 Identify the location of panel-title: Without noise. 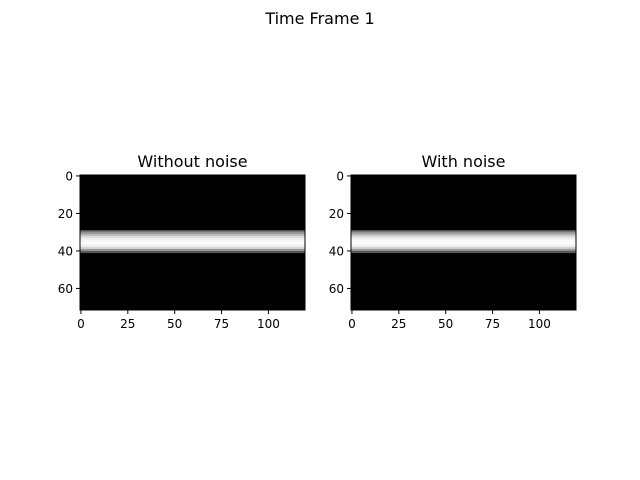
(192, 161).